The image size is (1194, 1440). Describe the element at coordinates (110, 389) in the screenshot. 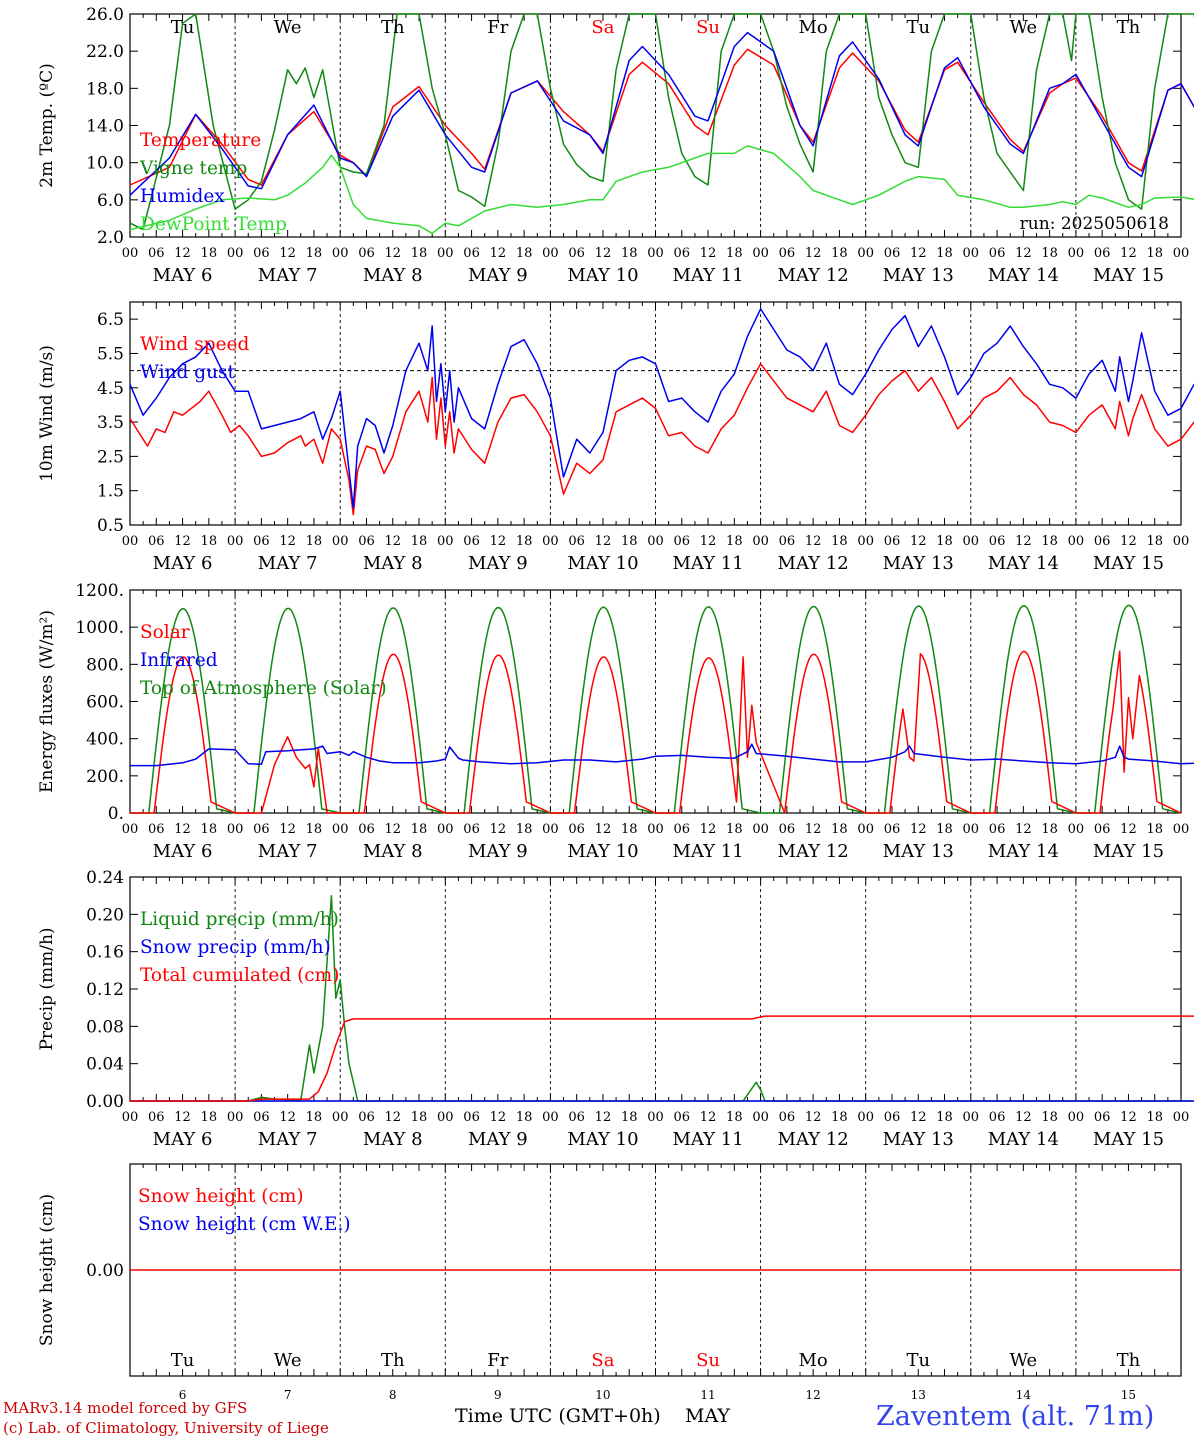

I see `y-tick-label: 4.5` at that location.